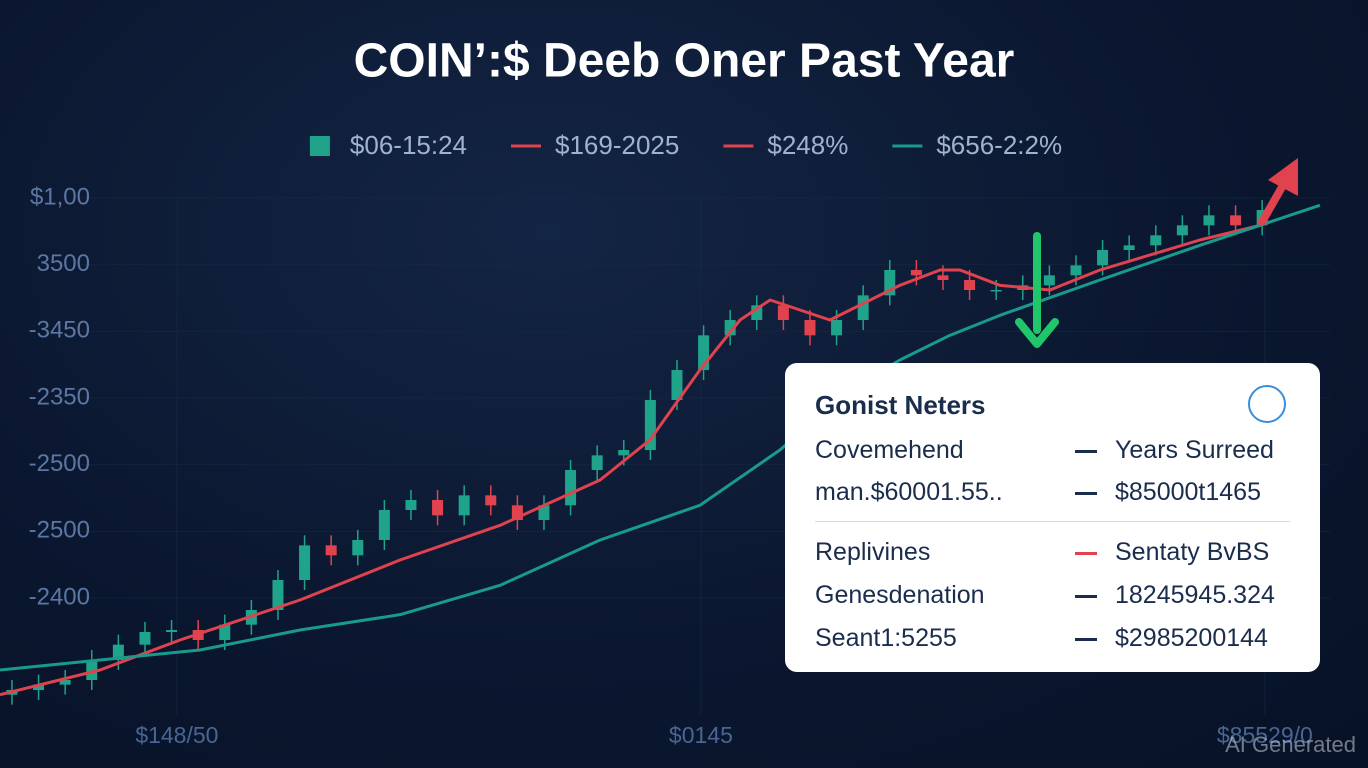  What do you see at coordinates (1191, 638) in the screenshot?
I see `card-value: $2985200144` at bounding box center [1191, 638].